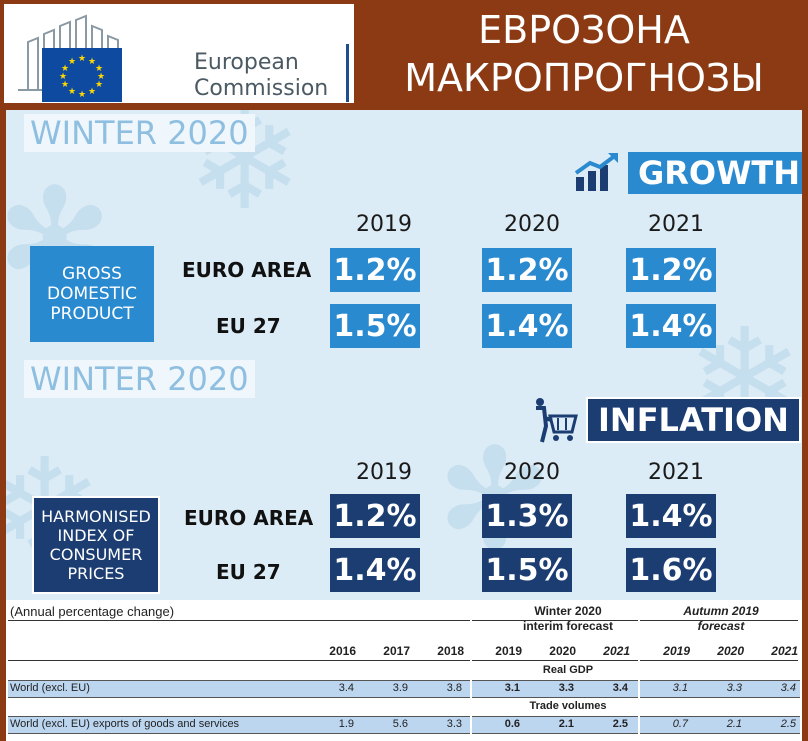  Describe the element at coordinates (568, 626) in the screenshot. I see `header-line: interim forecast` at that location.